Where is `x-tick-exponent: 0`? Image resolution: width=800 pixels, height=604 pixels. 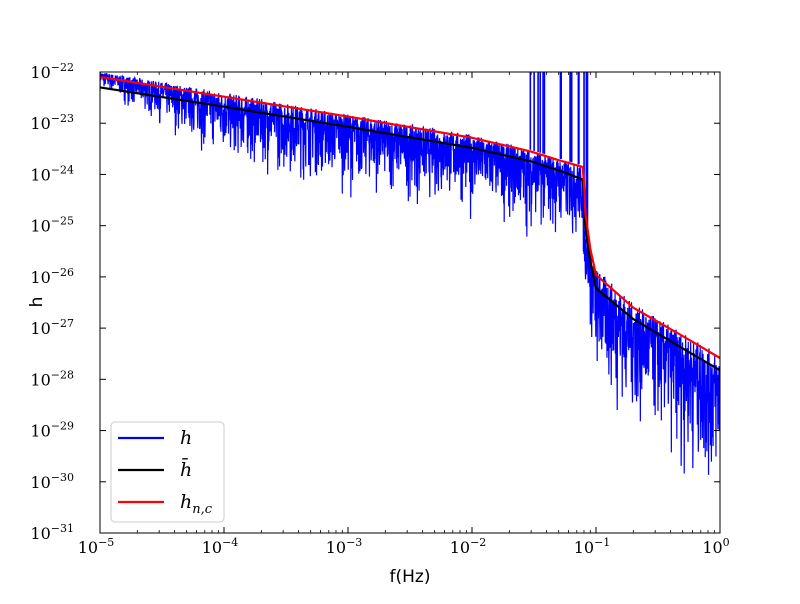 x-tick-exponent: 0 is located at coordinates (726, 542).